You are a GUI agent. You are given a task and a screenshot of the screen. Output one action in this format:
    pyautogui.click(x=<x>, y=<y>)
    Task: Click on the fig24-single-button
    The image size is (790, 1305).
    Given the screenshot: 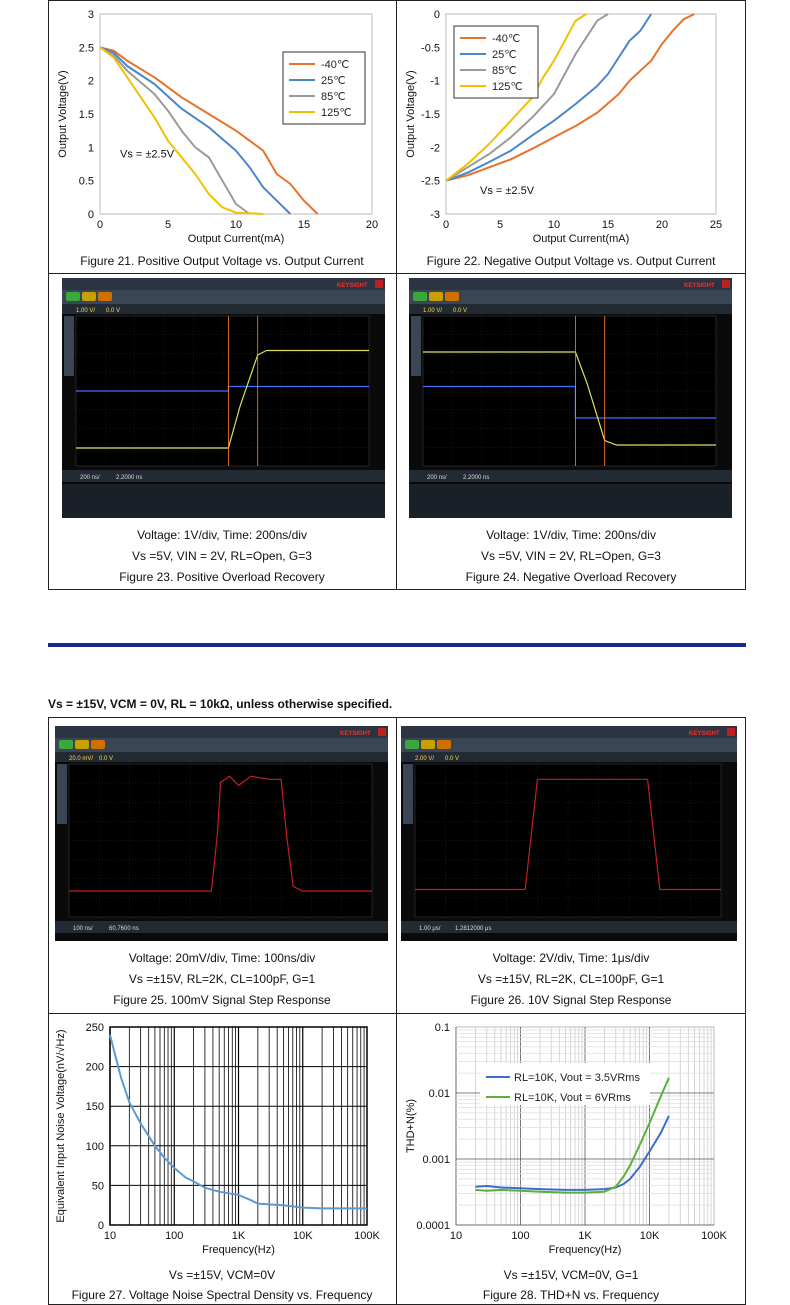 What is the action you would take?
    pyautogui.click(x=452, y=296)
    